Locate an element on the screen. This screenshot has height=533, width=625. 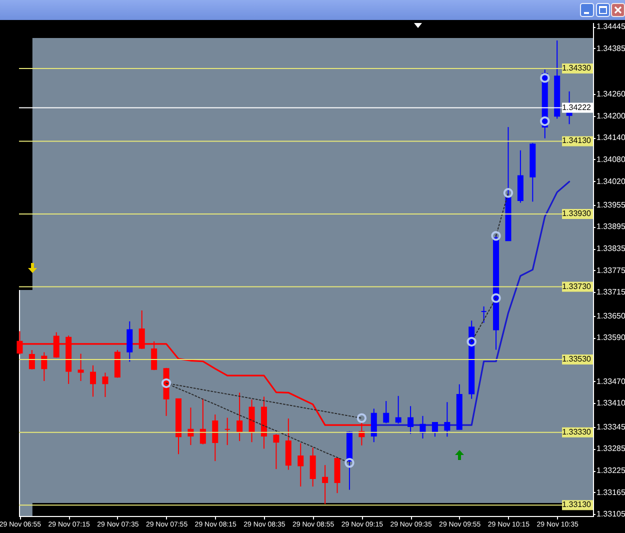
y-tick-label: 1.34260 is located at coordinates (610, 93).